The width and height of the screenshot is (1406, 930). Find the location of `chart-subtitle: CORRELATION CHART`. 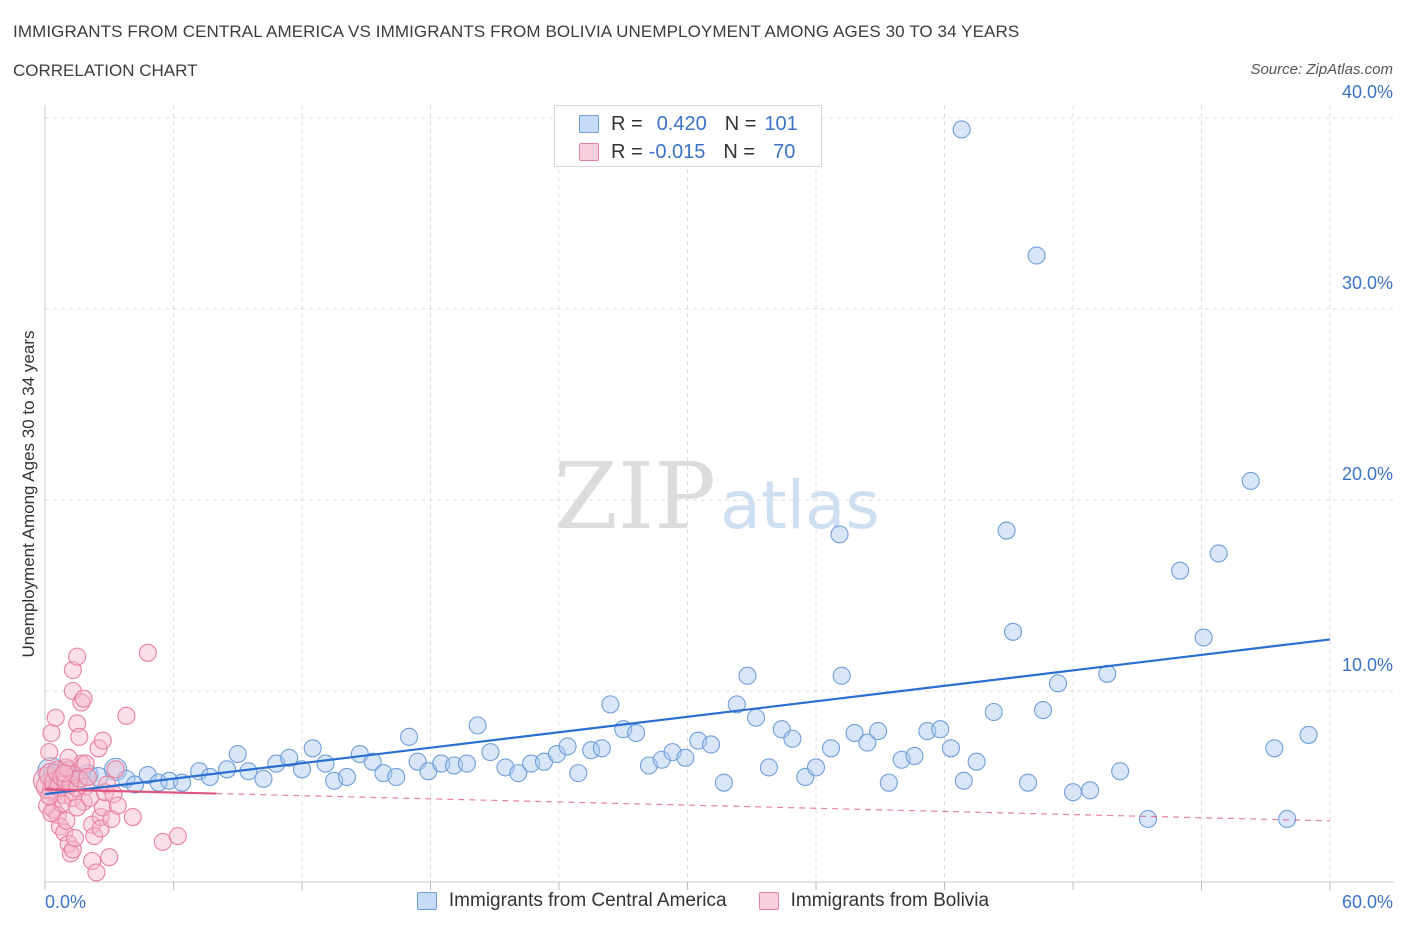

chart-subtitle: CORRELATION CHART is located at coordinates (105, 70).